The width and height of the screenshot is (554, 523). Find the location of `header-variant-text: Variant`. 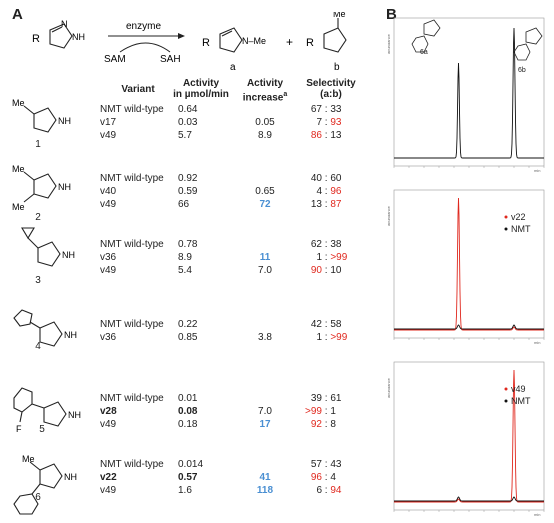

header-variant-text: Variant is located at coordinates (138, 89).